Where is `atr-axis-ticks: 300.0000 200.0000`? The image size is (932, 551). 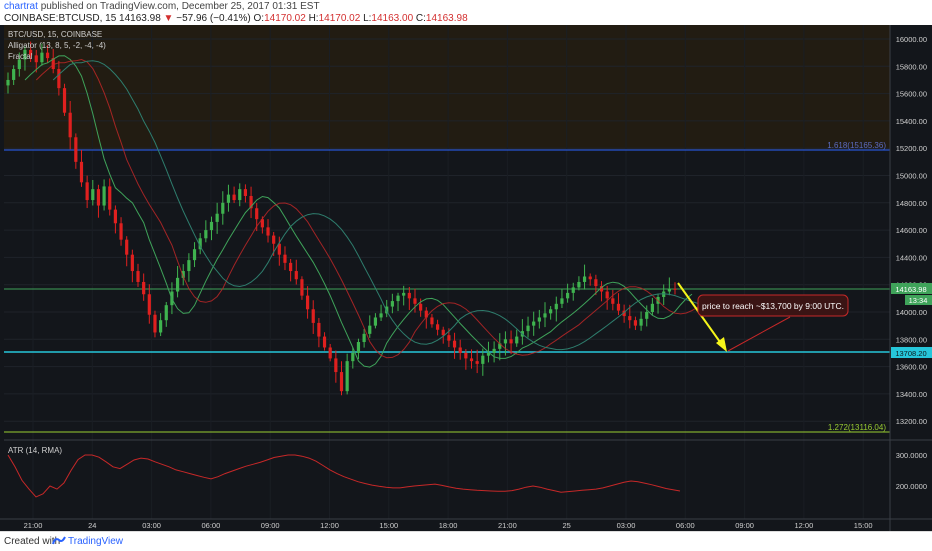 atr-axis-ticks: 300.0000 200.0000 is located at coordinates (911, 471).